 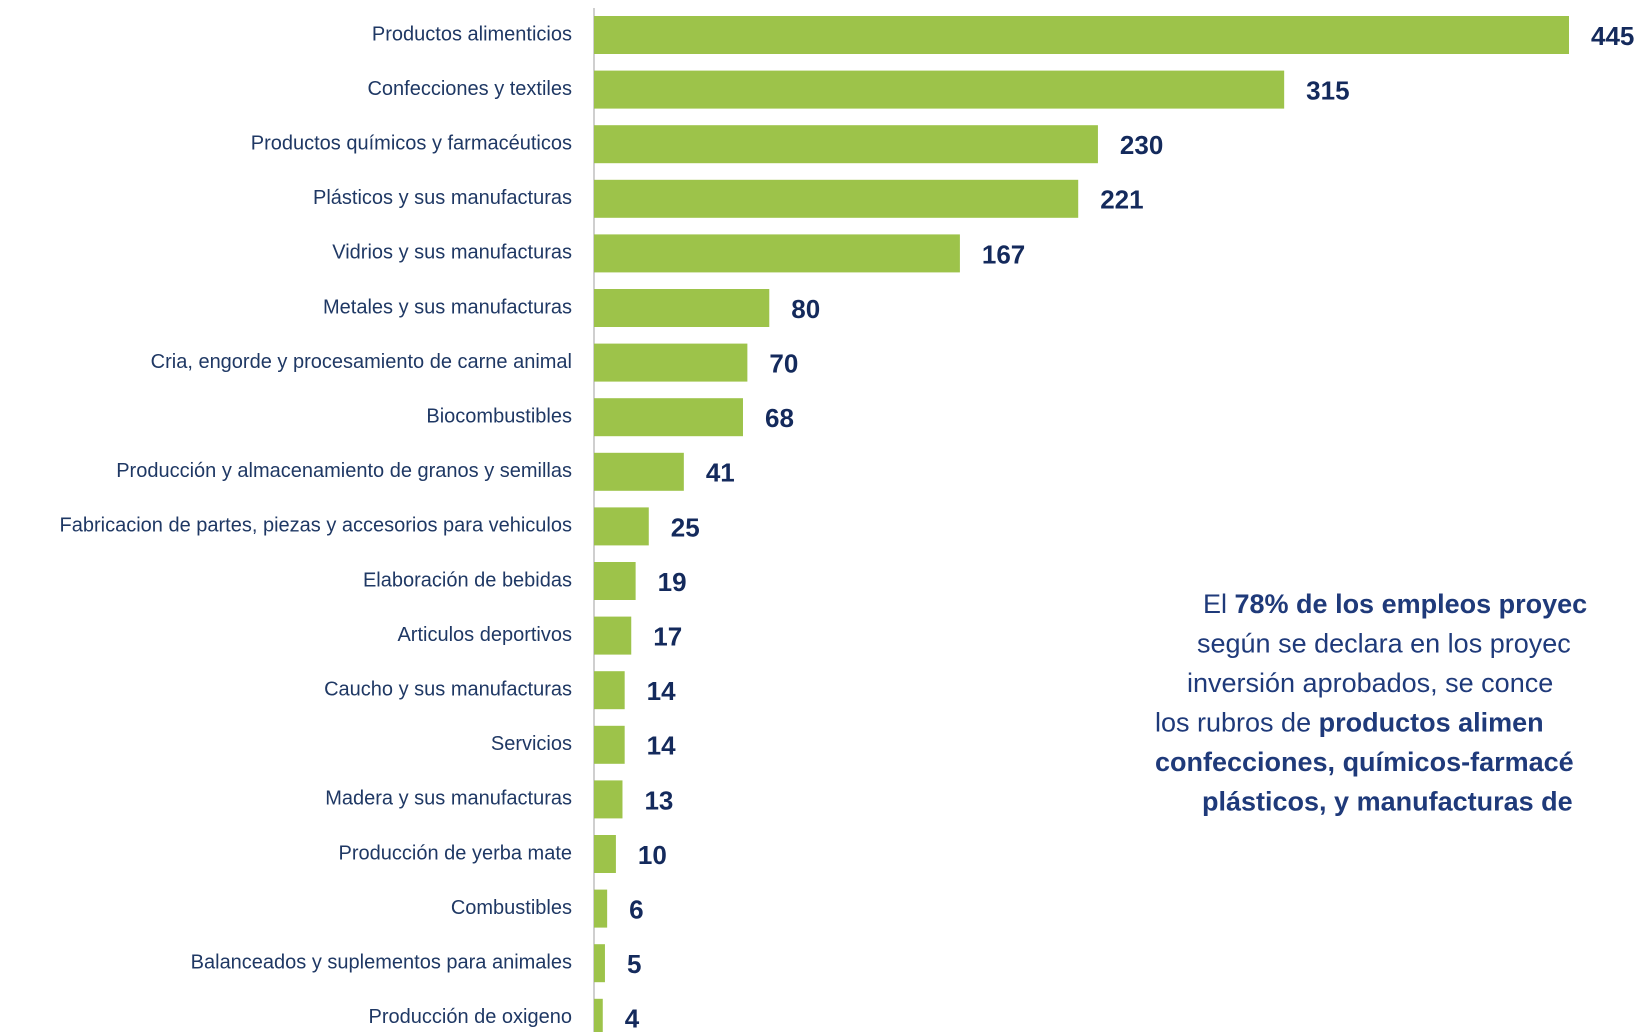 I want to click on annotation-segment: inversión aprobados, se conce, so click(x=1370, y=683).